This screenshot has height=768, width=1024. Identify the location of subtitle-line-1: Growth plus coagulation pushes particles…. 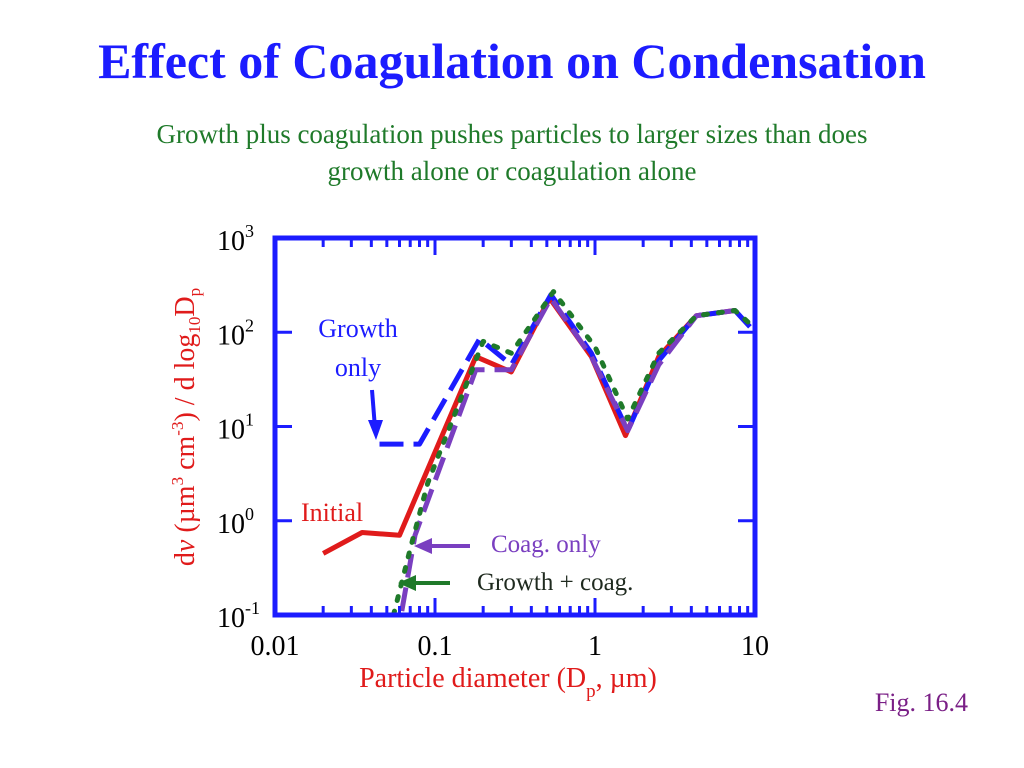
(512, 134).